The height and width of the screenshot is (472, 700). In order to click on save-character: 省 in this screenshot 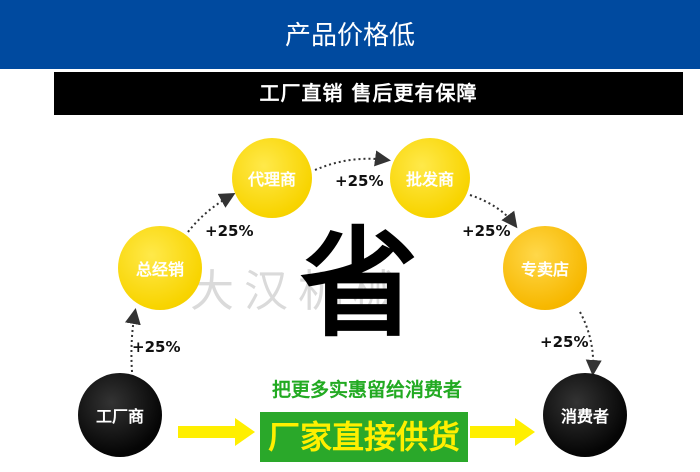, I will do `click(359, 284)`.